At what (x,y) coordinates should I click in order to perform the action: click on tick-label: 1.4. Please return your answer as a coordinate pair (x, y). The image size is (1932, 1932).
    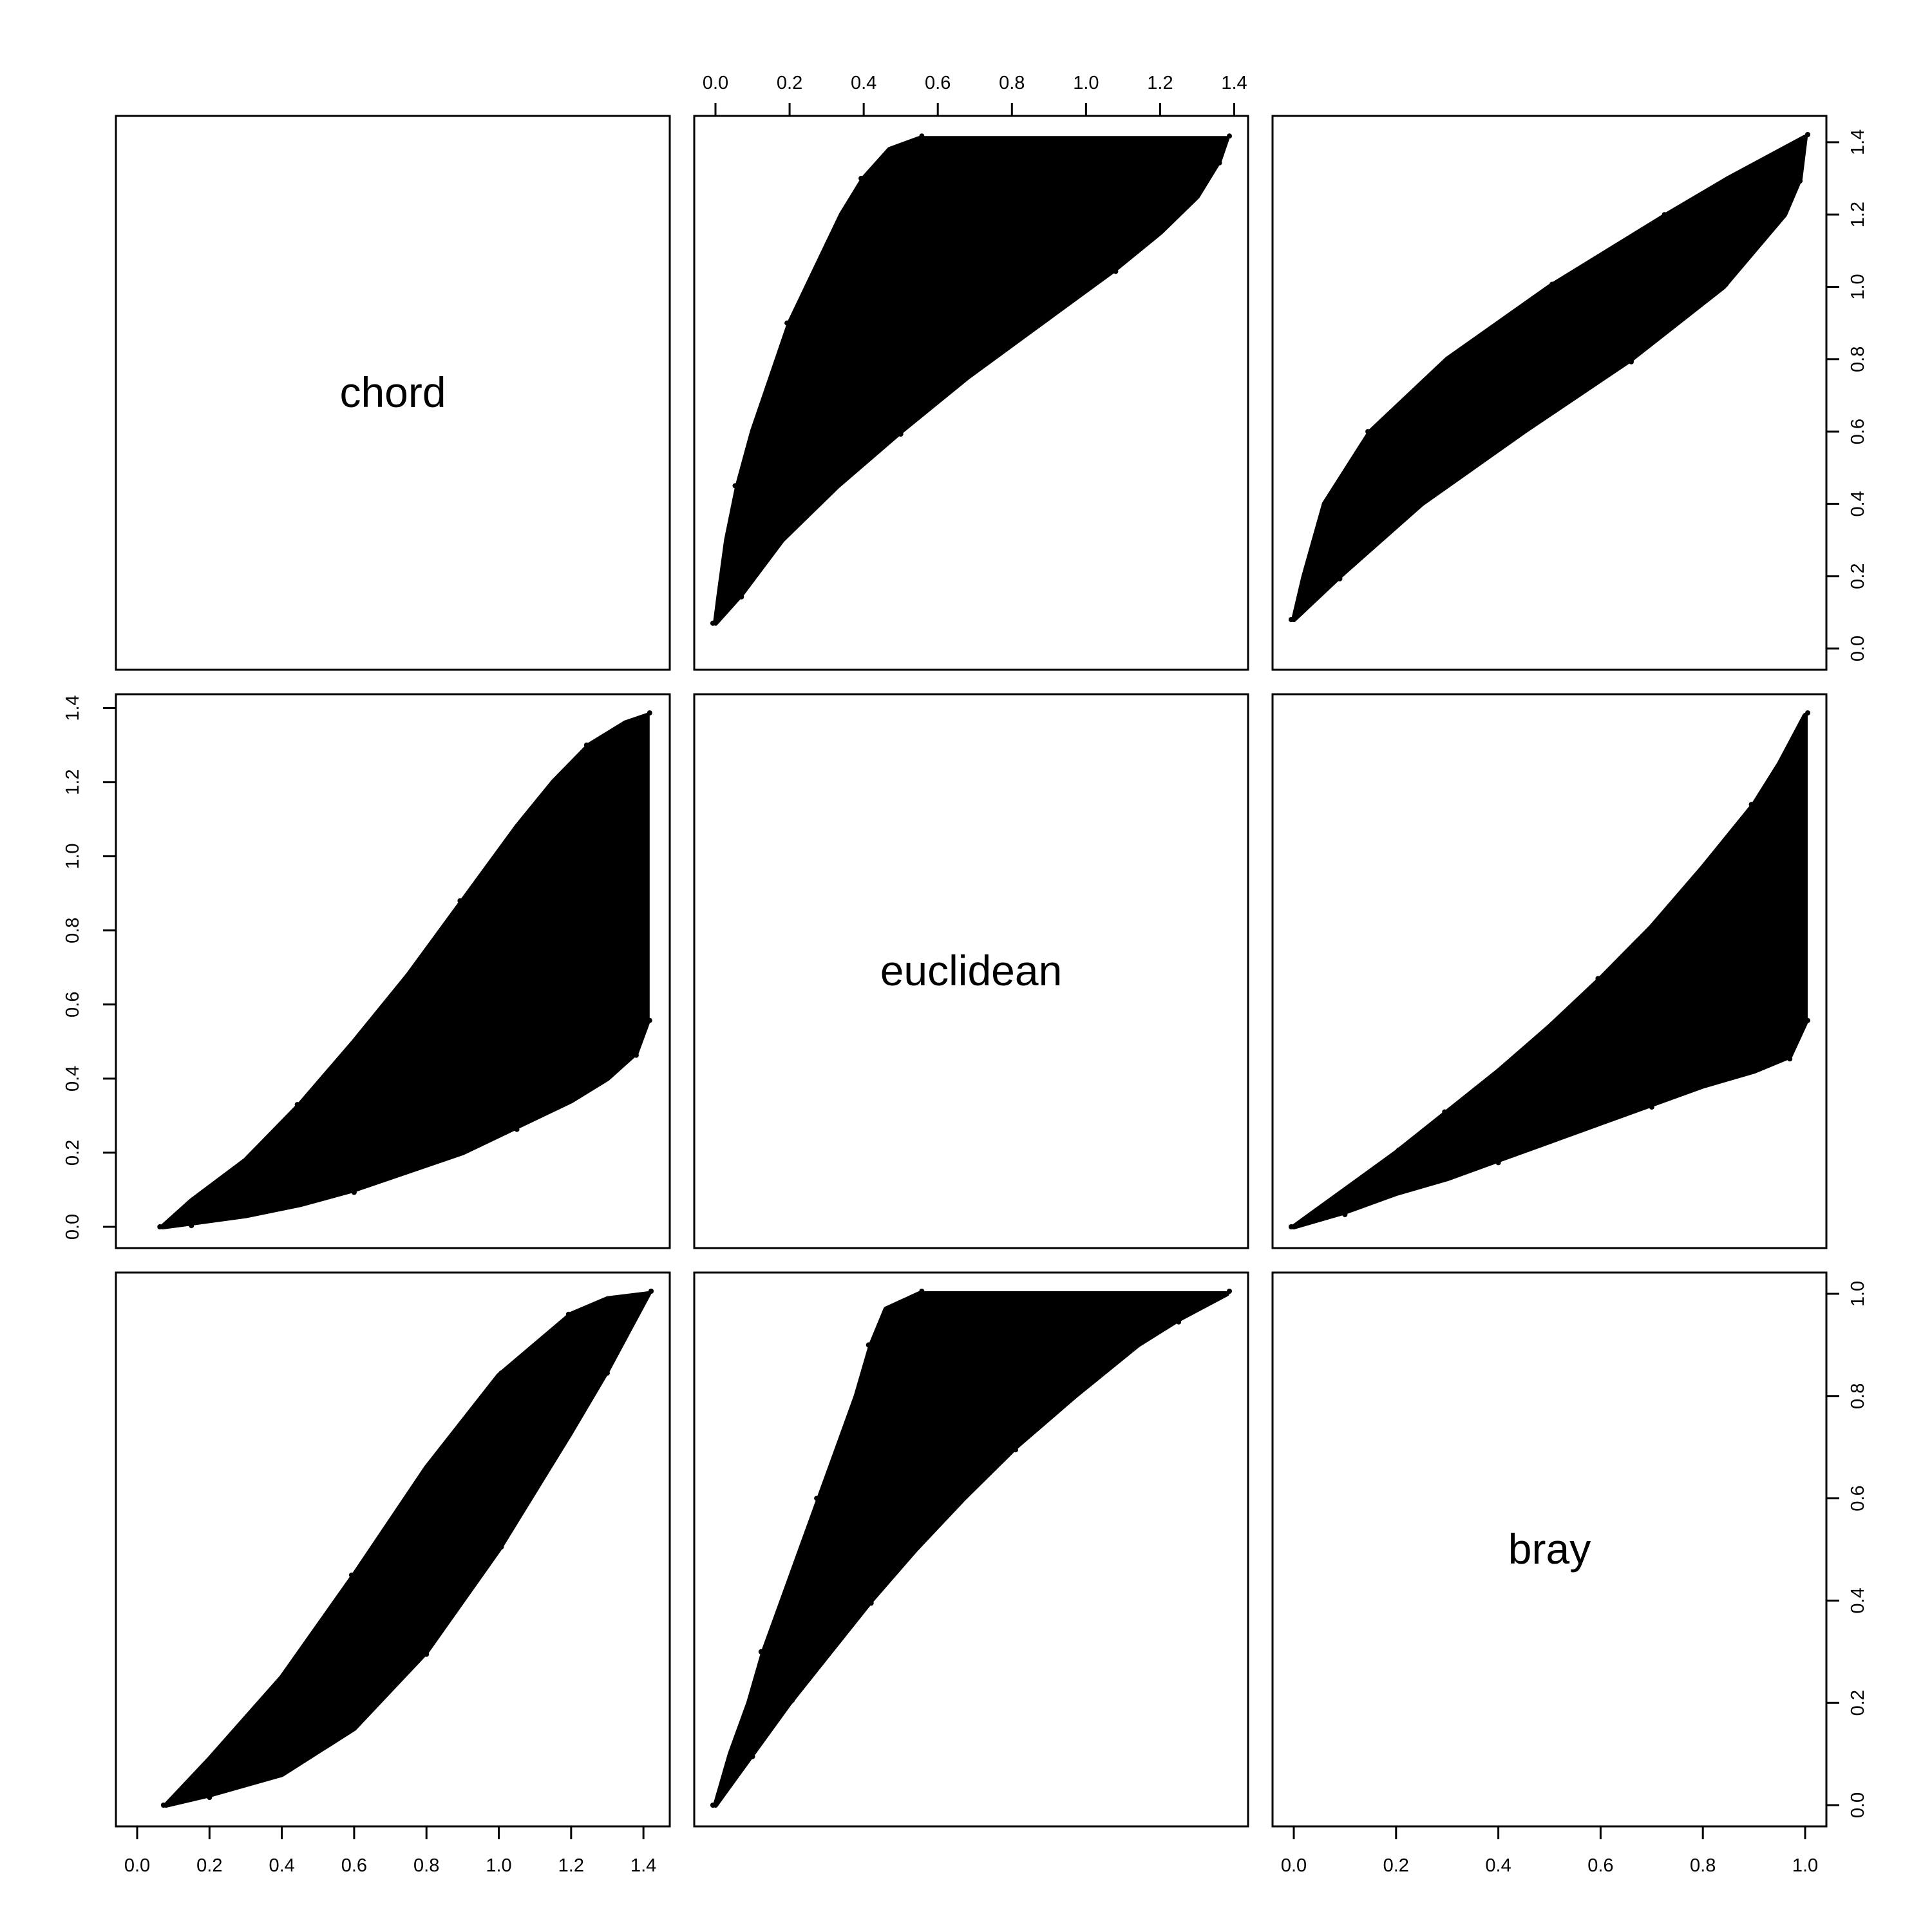
    Looking at the image, I should click on (1858, 142).